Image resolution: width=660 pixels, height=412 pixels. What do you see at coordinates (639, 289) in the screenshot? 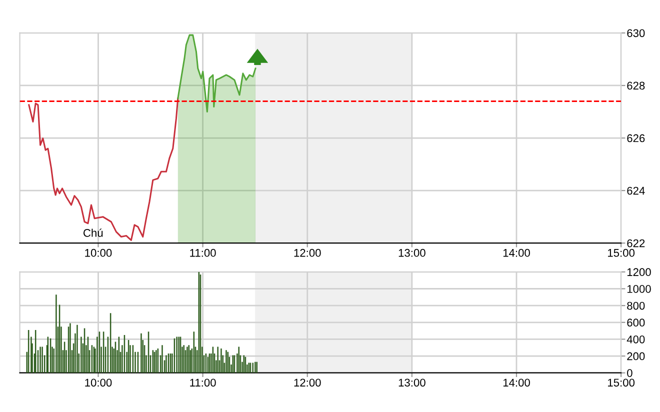
I see `y-tick-label: 1000` at bounding box center [639, 289].